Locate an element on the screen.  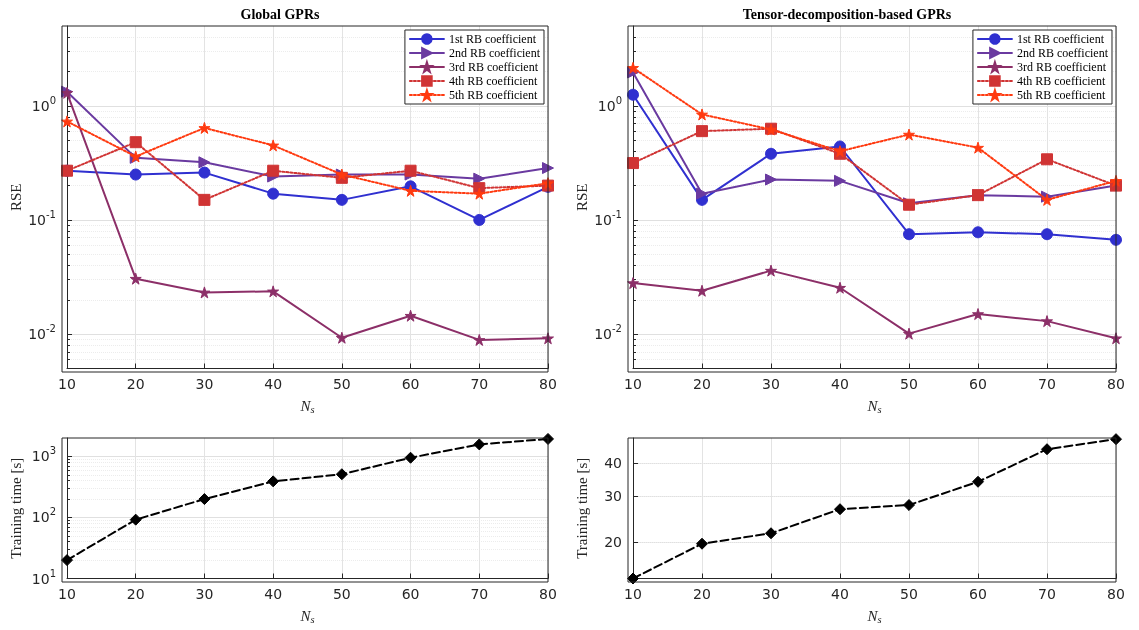
y-tick-label: 40 is located at coordinates (613, 464).